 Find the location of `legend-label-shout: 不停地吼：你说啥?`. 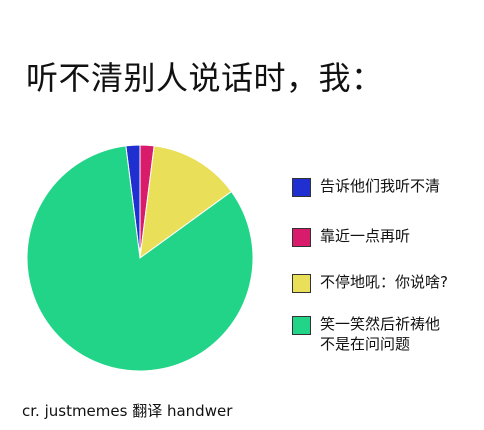

legend-label-shout: 不停地吼：你说啥? is located at coordinates (384, 282).